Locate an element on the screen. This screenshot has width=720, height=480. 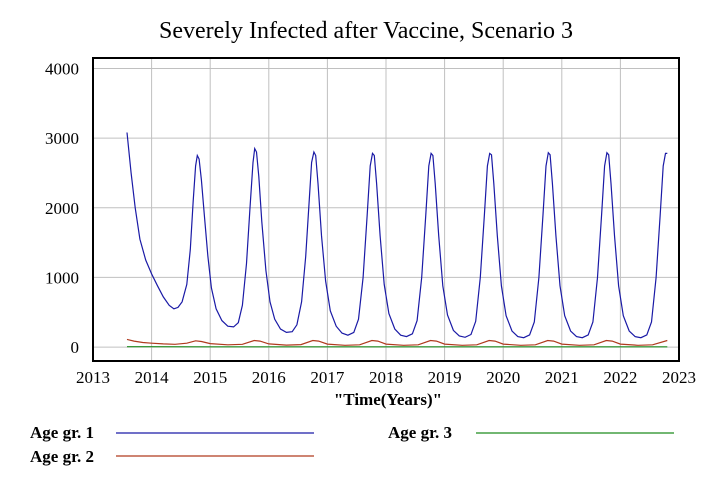
legend: Age gr. 1 Age gr. 2 Age gr. 3 is located at coordinates (352, 444).